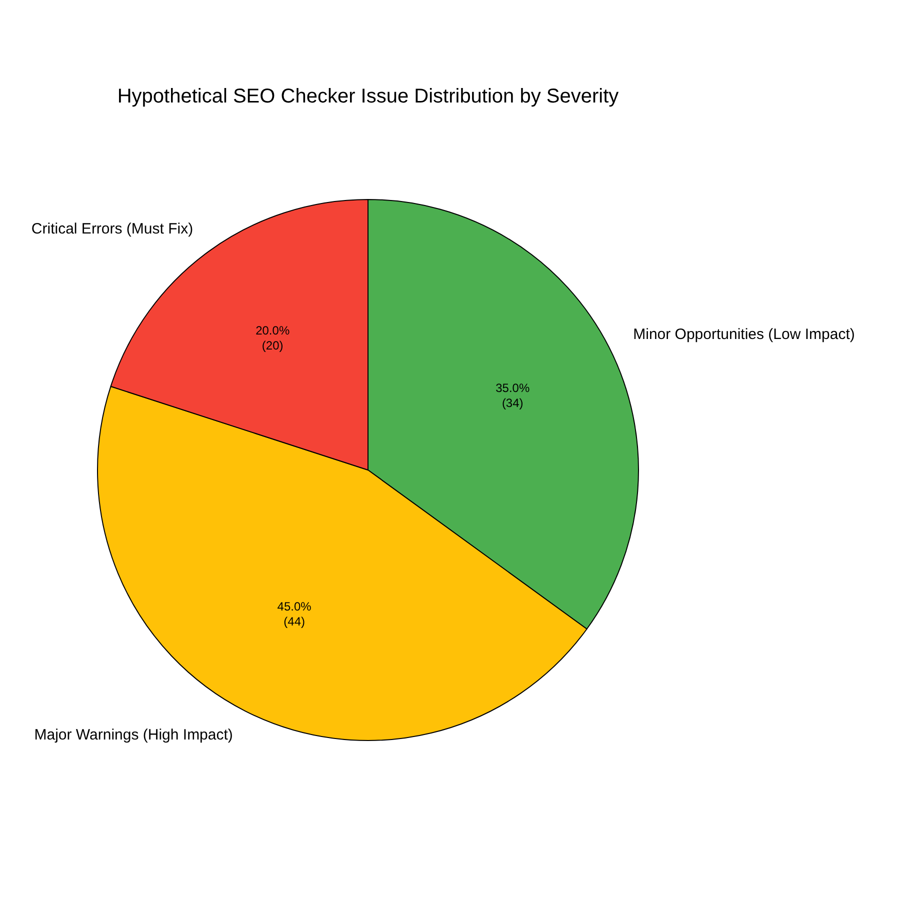 This screenshot has width=900, height=900. Describe the element at coordinates (294, 613) in the screenshot. I see `data-label: 45.0% (44)` at that location.